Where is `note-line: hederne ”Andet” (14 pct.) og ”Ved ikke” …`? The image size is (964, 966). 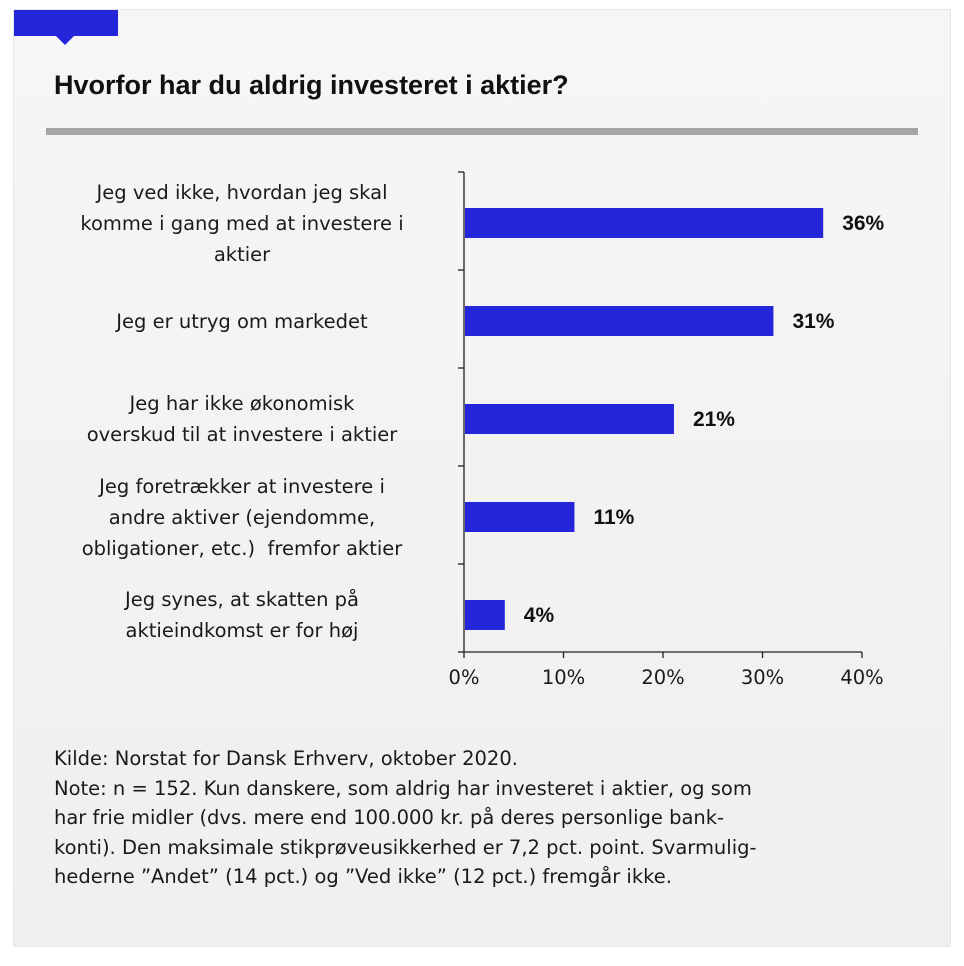
note-line: hederne ”Andet” (14 pct.) og ”Ved ikke” … is located at coordinates (363, 876).